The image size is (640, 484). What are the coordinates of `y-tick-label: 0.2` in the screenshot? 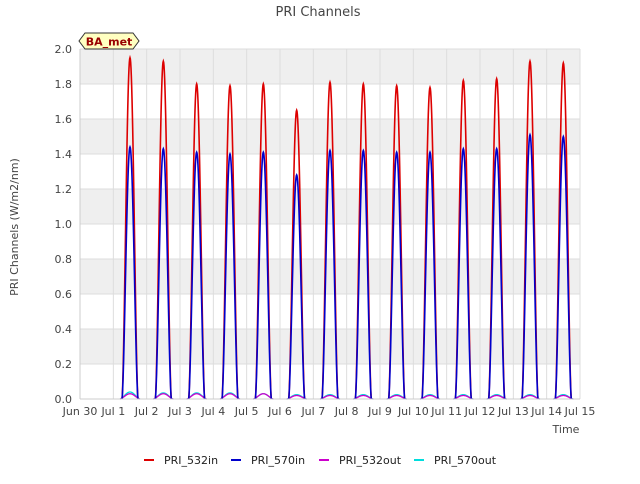 It's located at (64, 364).